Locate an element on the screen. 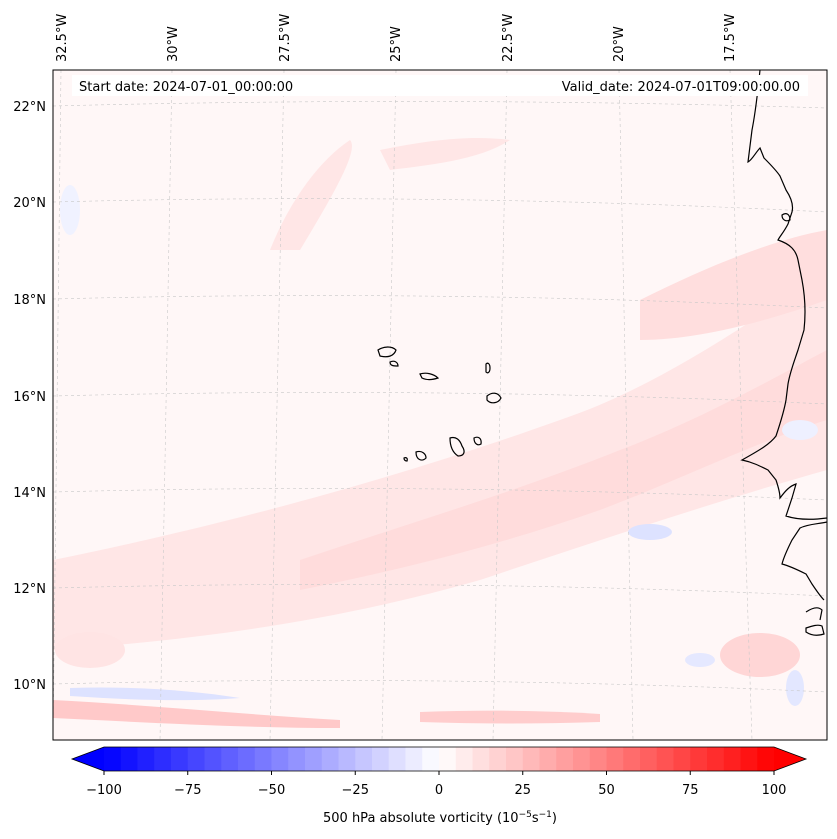 The image size is (837, 839). lat-label-12n: 12°N is located at coordinates (29, 589).